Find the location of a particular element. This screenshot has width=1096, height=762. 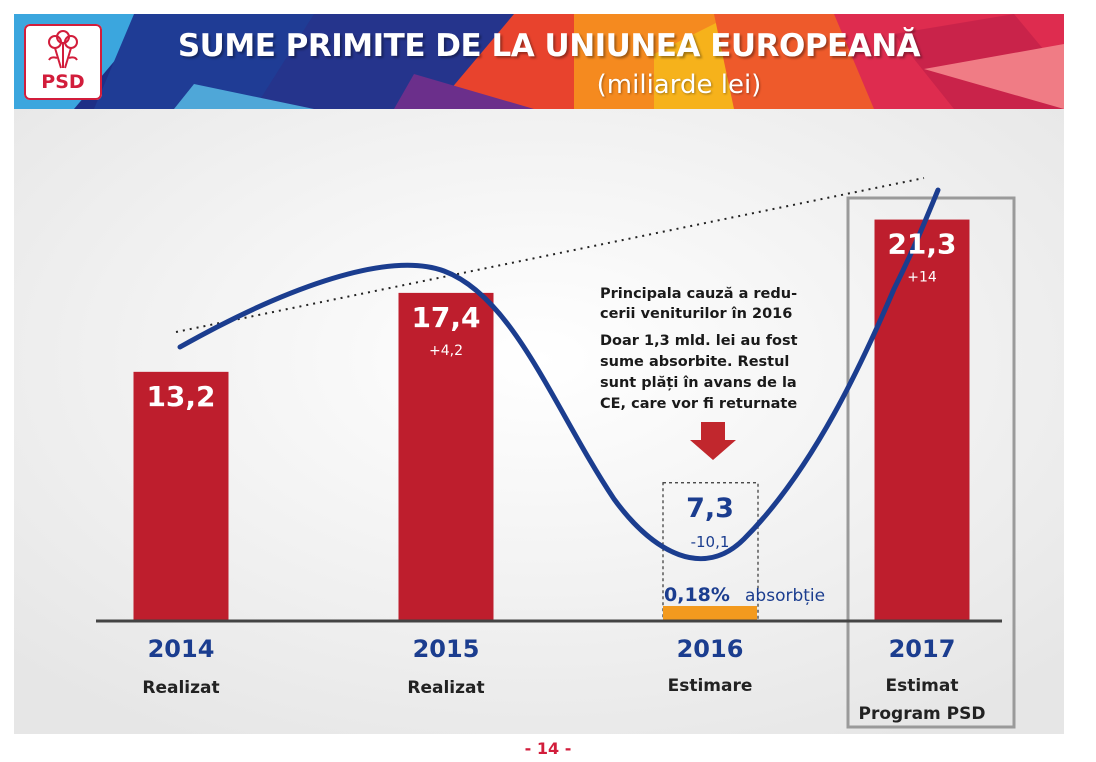

delta-label-2017: +14 is located at coordinates (922, 278).